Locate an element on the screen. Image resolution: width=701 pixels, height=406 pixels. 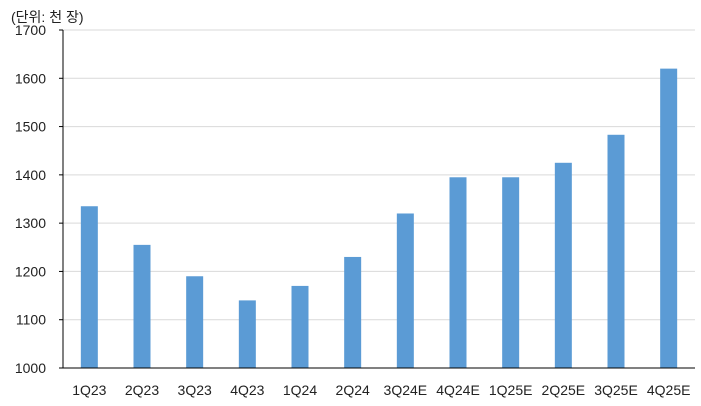
y-tick-label: 1700 is located at coordinates (30, 30).